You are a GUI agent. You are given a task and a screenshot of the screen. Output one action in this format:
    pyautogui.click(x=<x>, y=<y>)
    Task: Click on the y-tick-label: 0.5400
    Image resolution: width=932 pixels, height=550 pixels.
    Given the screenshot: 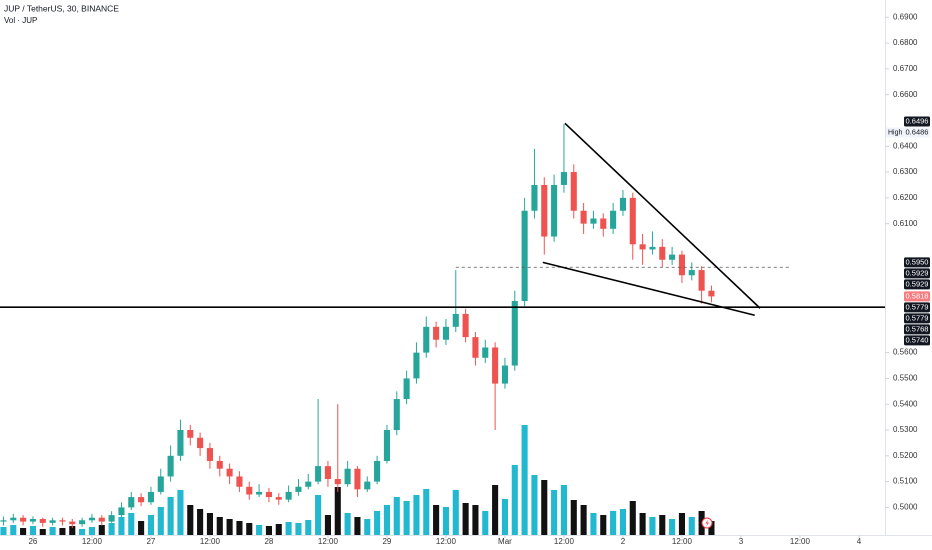 What is the action you would take?
    pyautogui.click(x=905, y=403)
    